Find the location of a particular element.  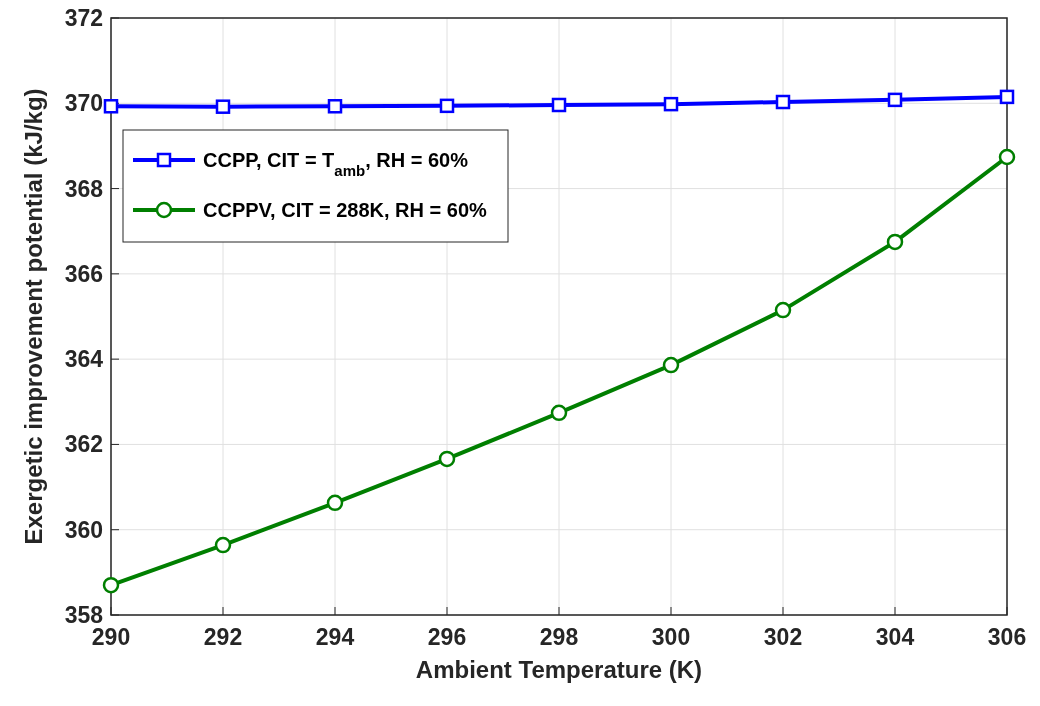

x-tick-label: 296 is located at coordinates (447, 637).